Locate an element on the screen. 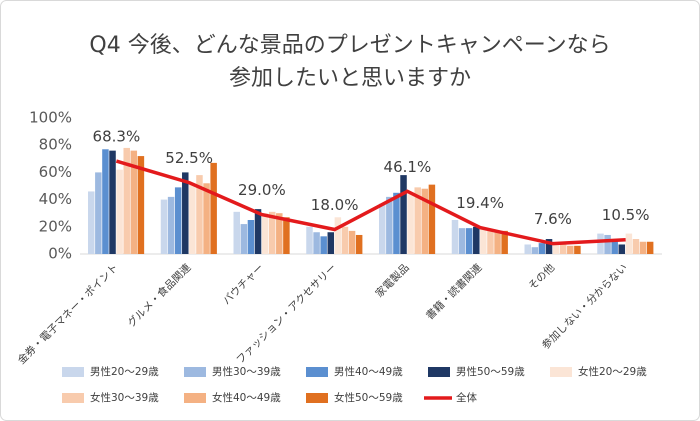 Image resolution: width=700 pixels, height=421 pixels. legend-label: 女性40～49歳 is located at coordinates (246, 397).